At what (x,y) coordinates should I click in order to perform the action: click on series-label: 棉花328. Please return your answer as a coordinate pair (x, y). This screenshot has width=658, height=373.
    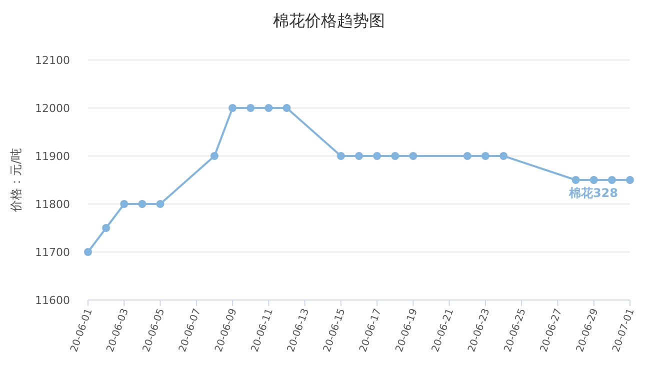
    Looking at the image, I should click on (593, 193).